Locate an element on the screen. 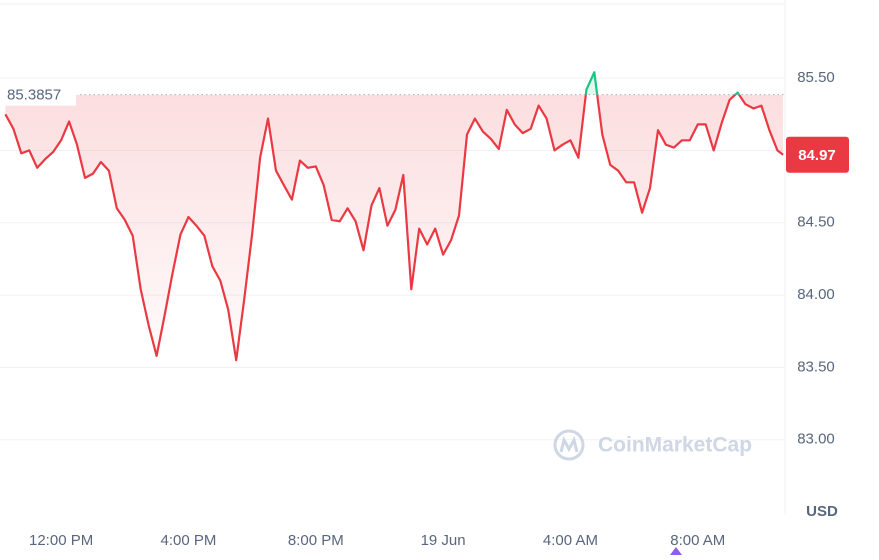 The width and height of the screenshot is (879, 560). y-tick-label: 84.00 is located at coordinates (816, 294).